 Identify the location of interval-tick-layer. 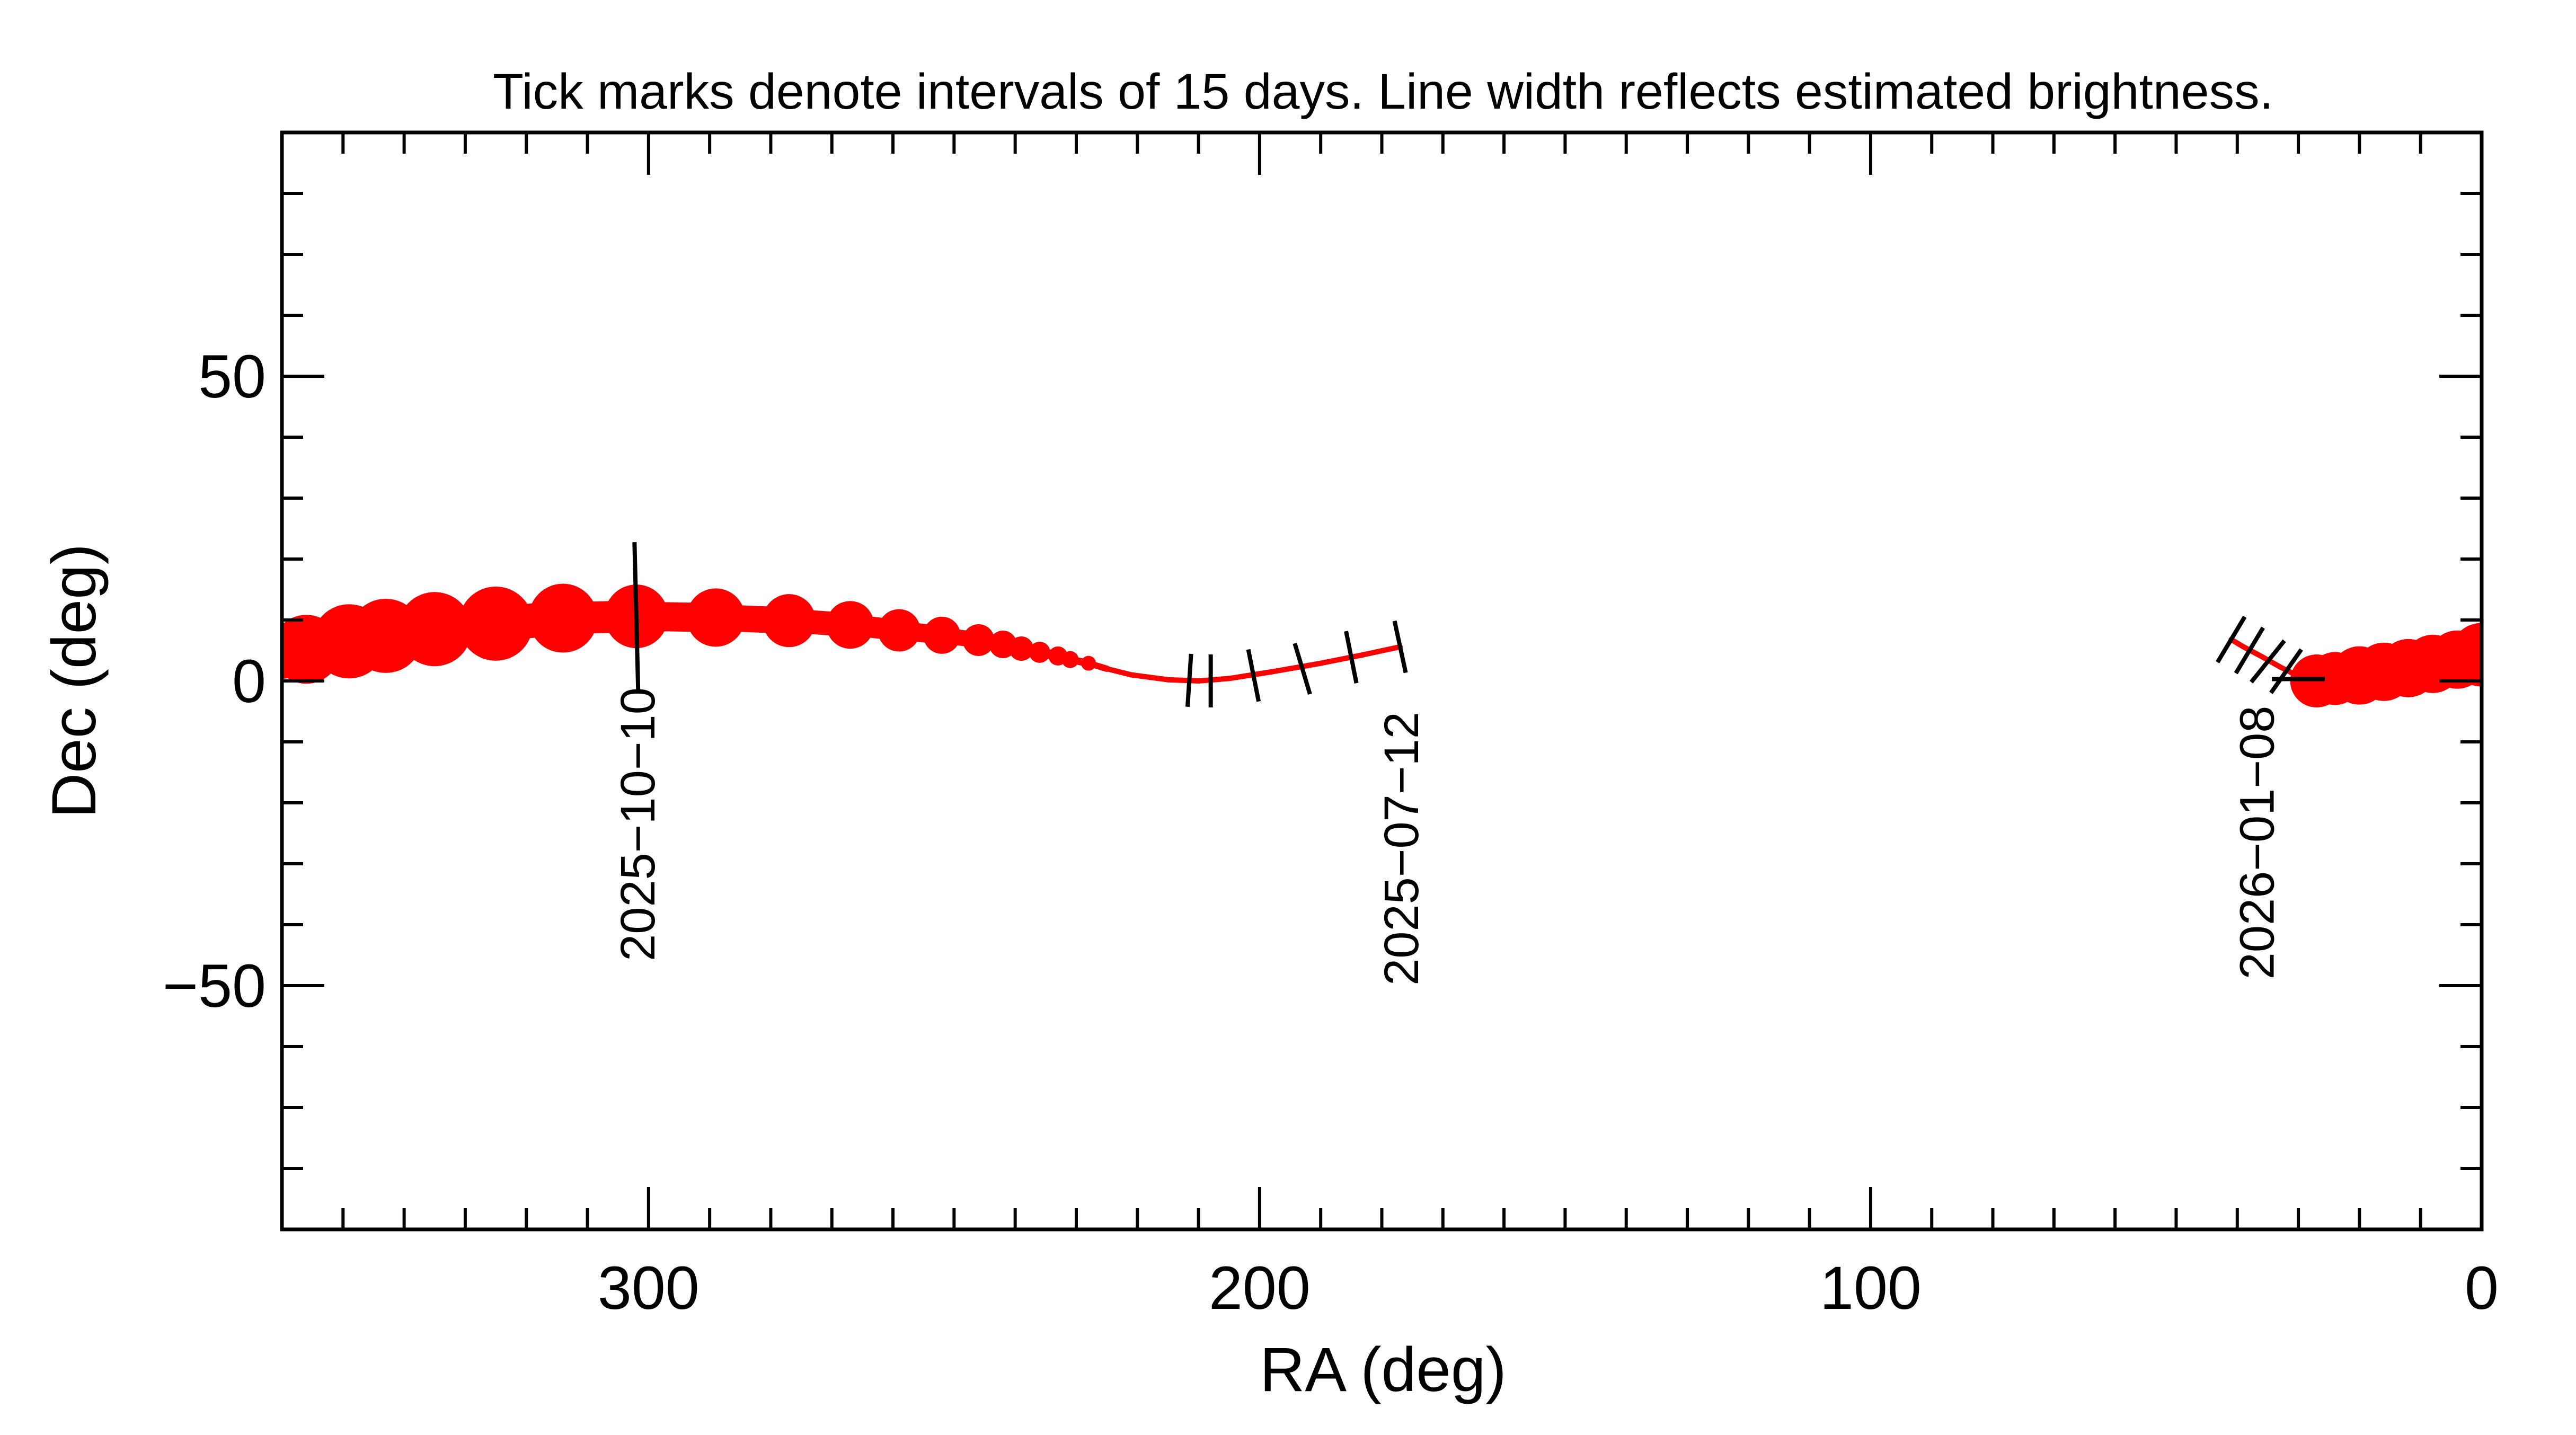
(1478, 625).